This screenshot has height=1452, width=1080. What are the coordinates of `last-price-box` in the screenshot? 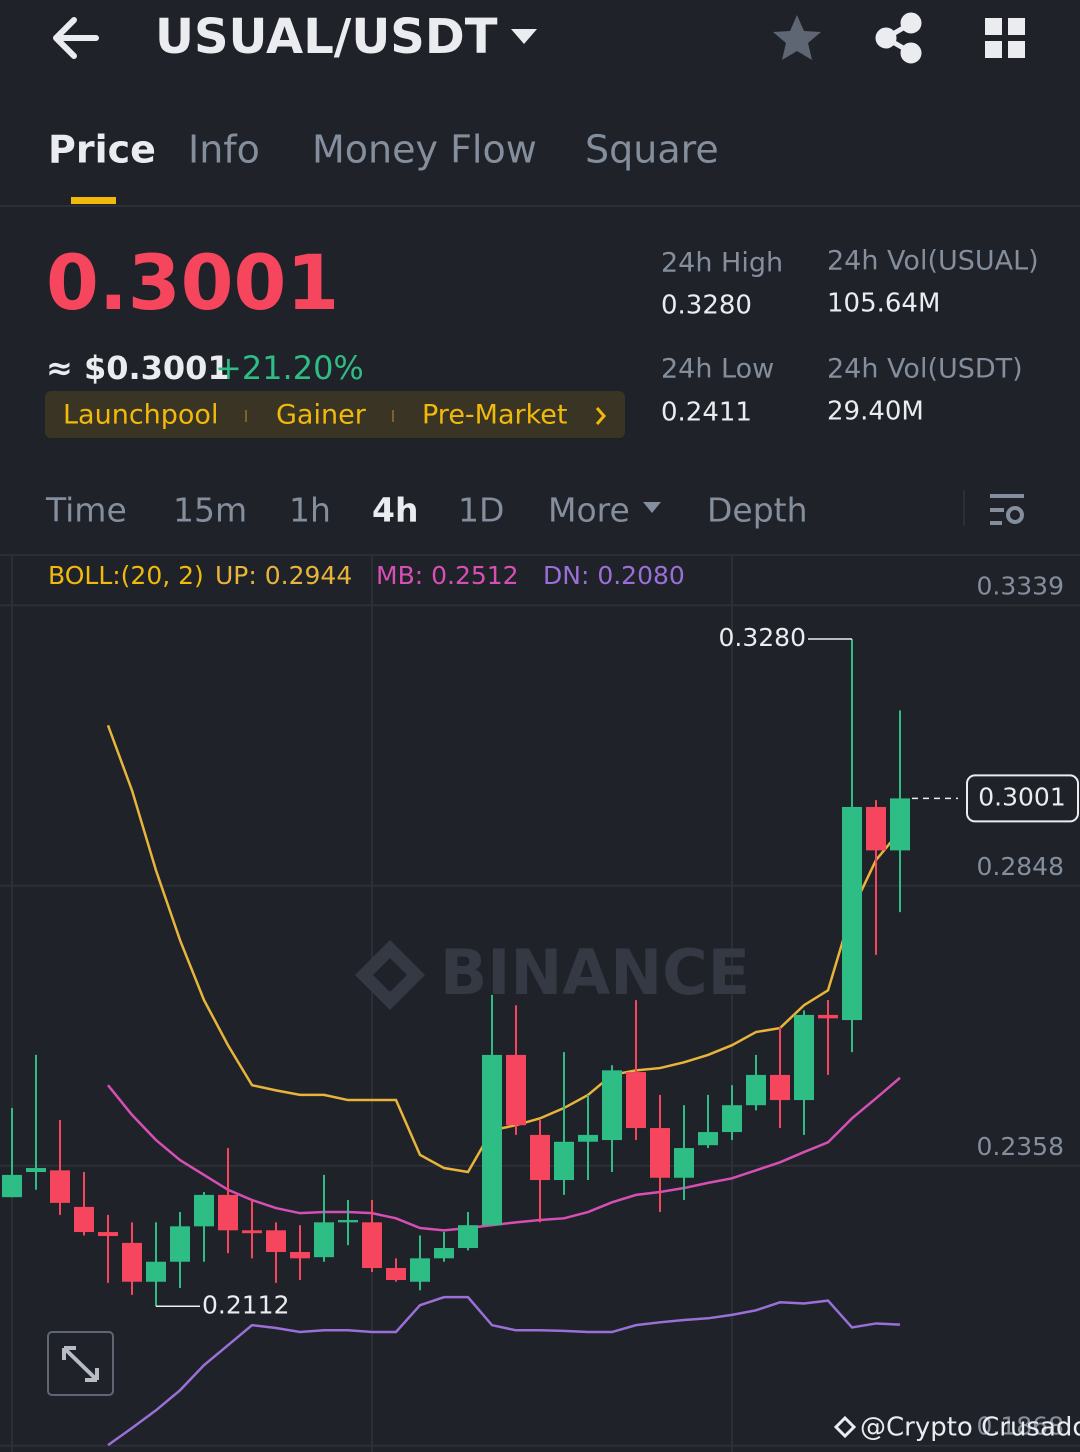 It's located at (1022, 798).